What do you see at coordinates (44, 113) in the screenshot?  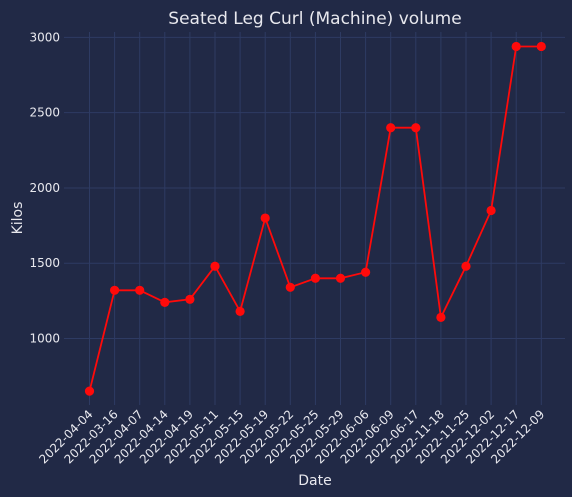 I see `y-tick-label: 2500` at bounding box center [44, 113].